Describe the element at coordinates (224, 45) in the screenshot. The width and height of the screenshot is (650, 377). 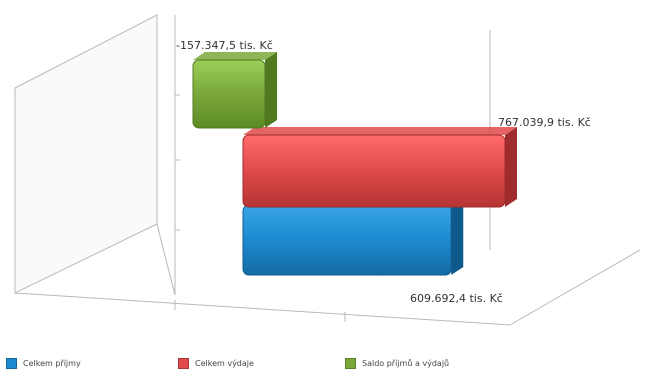
I see `data-label-2: -157.347,5 tis. Kč` at that location.